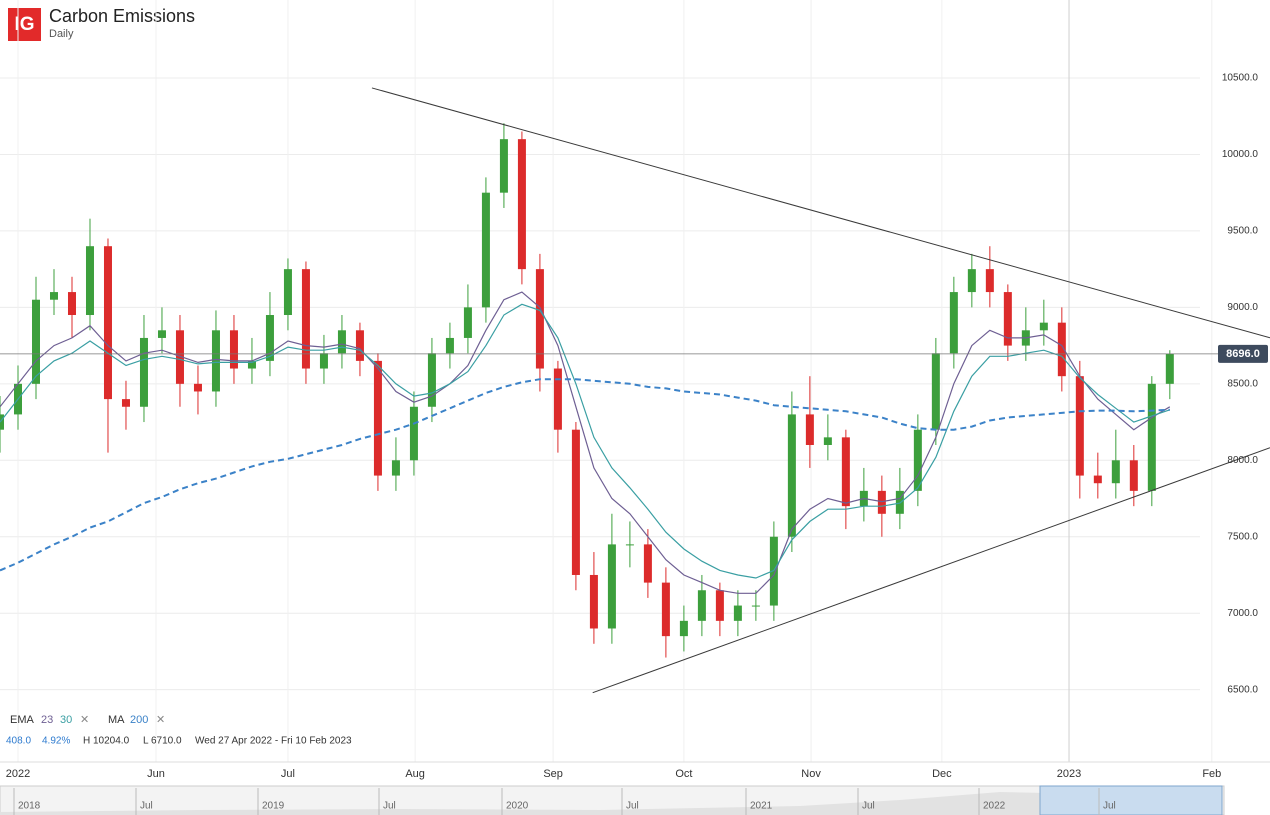 This screenshot has width=1270, height=815. What do you see at coordinates (1131, 800) in the screenshot?
I see `navigator-window` at bounding box center [1131, 800].